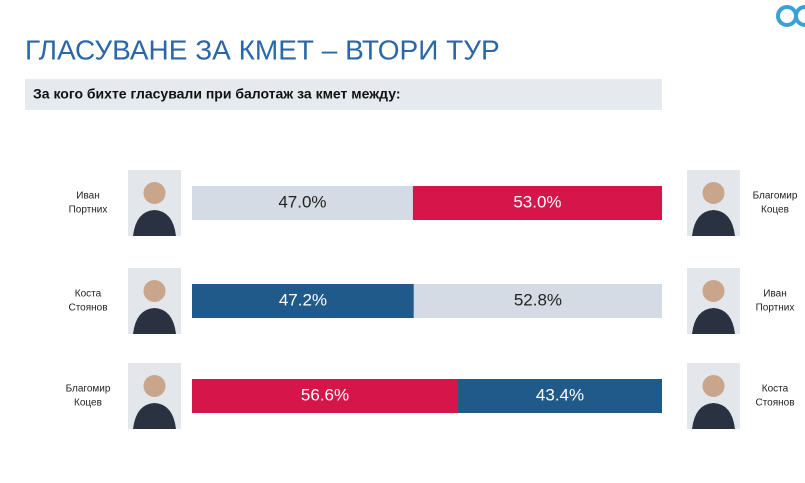 Image resolution: width=805 pixels, height=483 pixels. What do you see at coordinates (87, 196) in the screenshot?
I see `left-name: Иван` at bounding box center [87, 196].